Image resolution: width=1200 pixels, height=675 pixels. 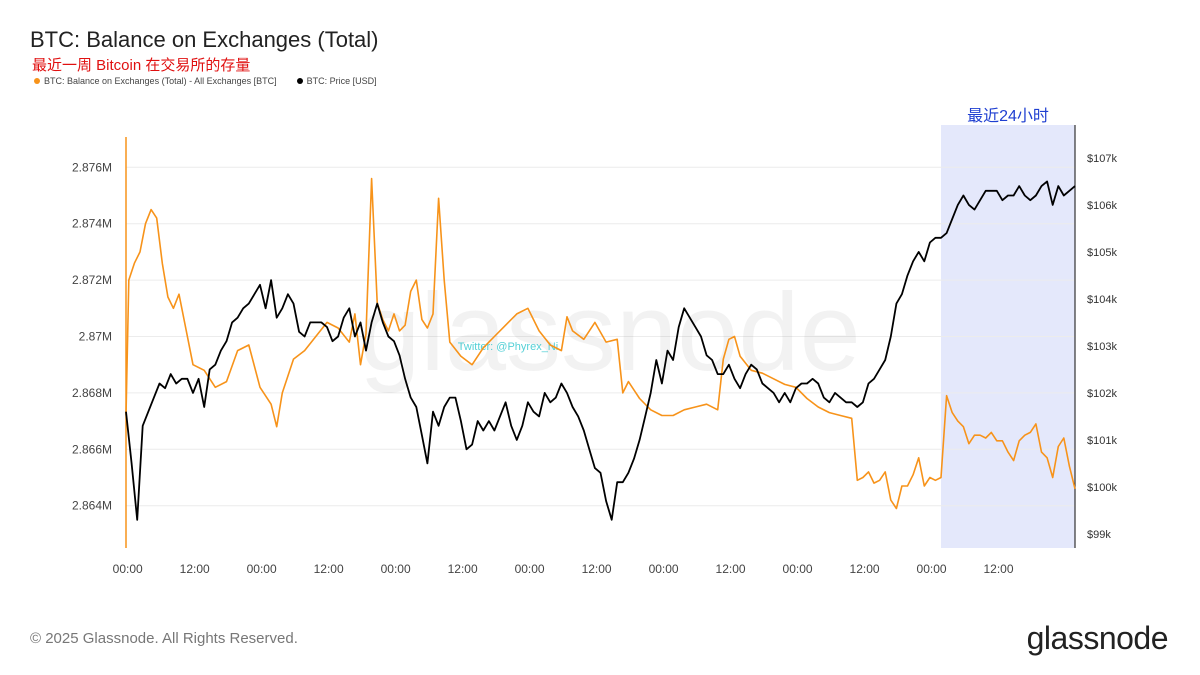 What do you see at coordinates (92, 506) in the screenshot?
I see `left-axis-tick-label: 2.864M` at bounding box center [92, 506].